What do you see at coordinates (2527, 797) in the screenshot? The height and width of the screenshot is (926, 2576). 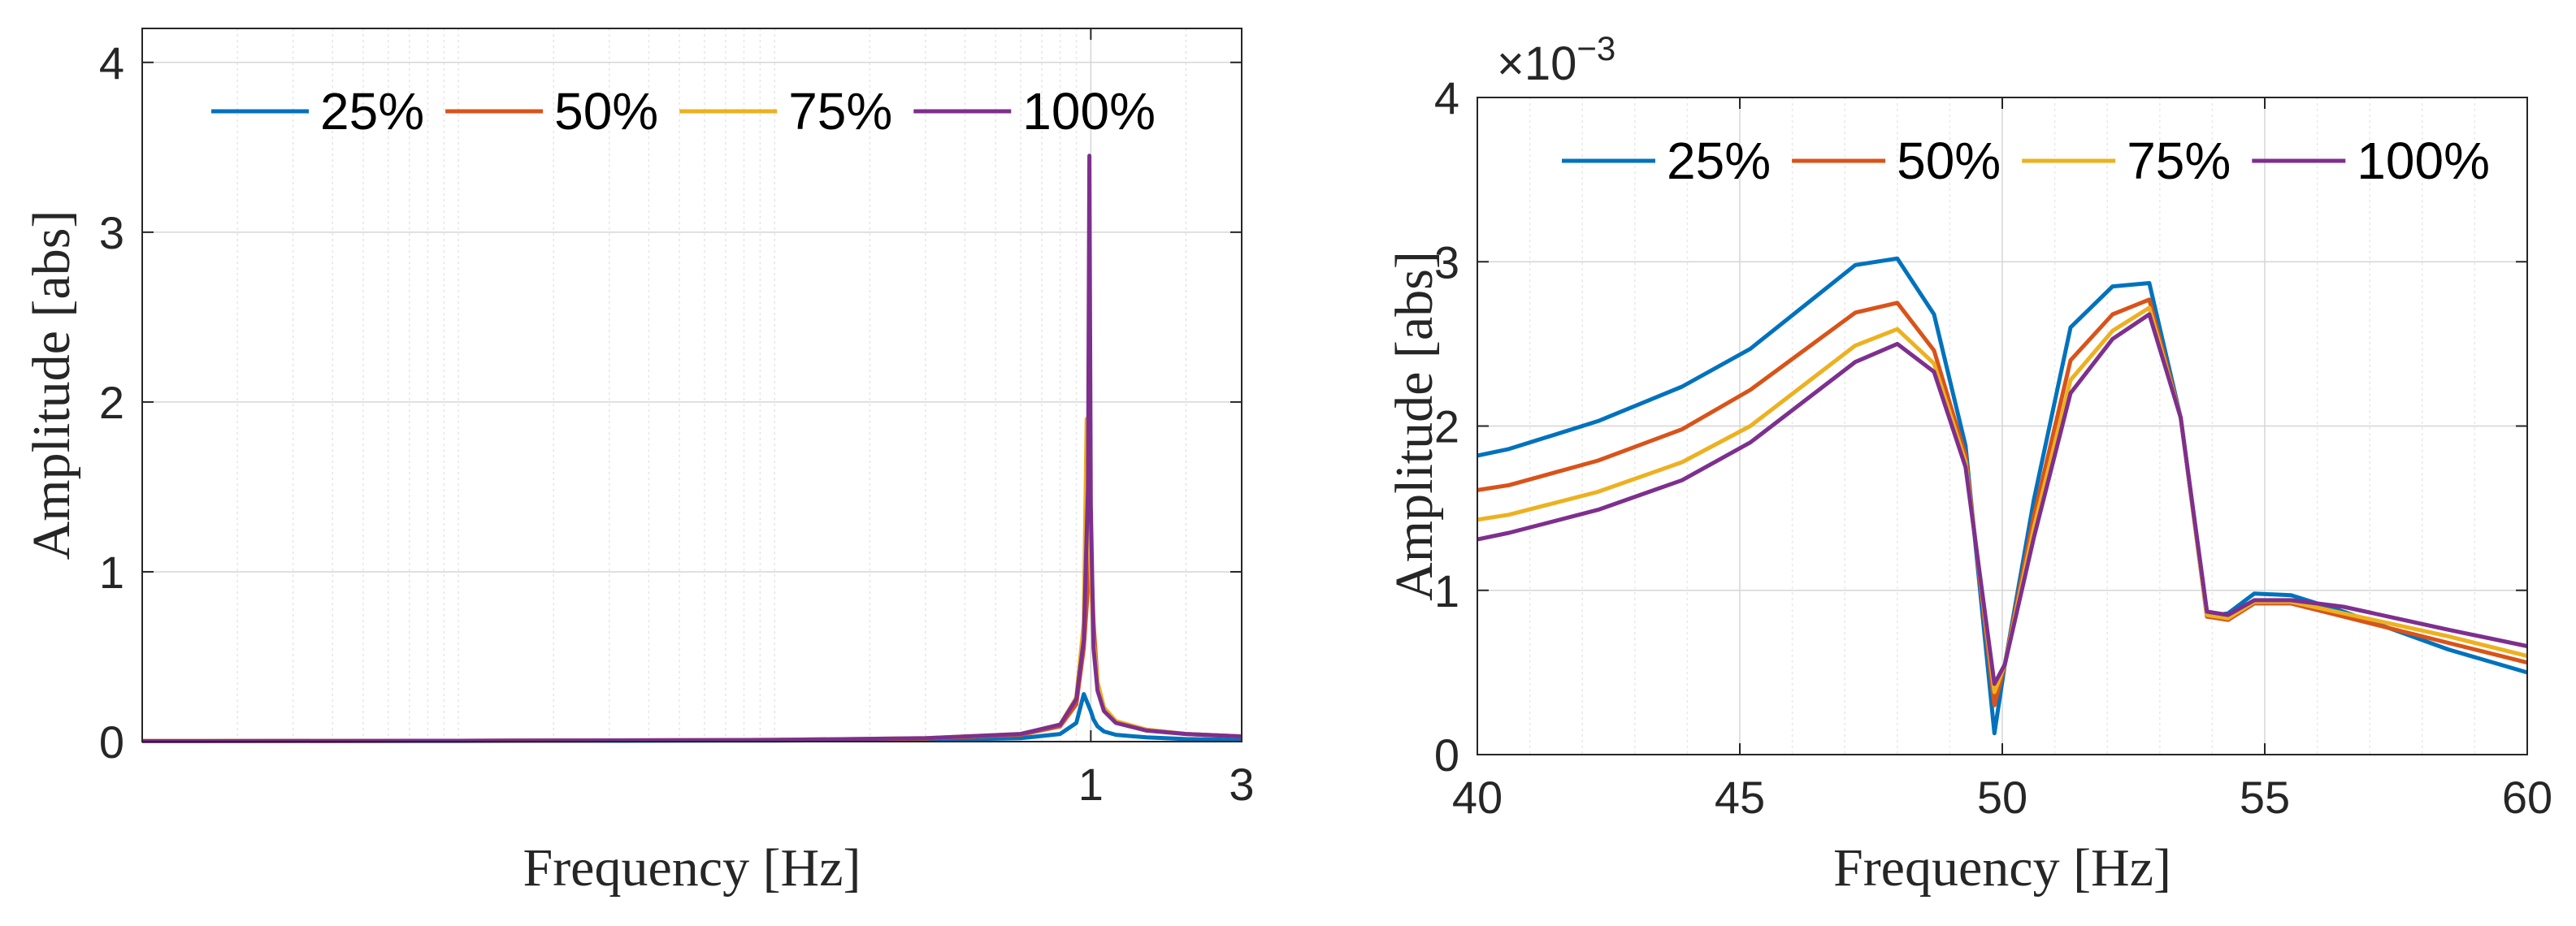 I see `x-tick-label: 60` at bounding box center [2527, 797].